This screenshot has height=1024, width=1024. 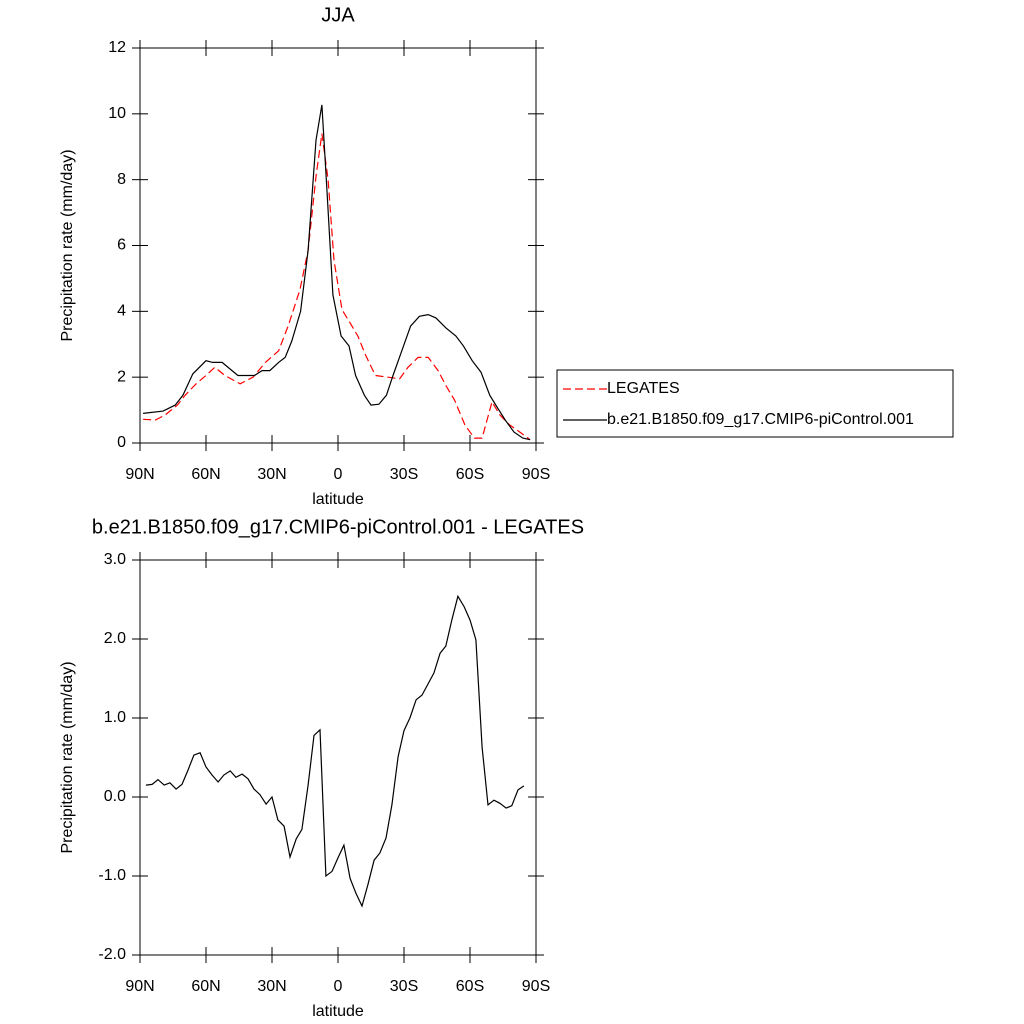 I want to click on legend-label: LEGATES, so click(x=643, y=388).